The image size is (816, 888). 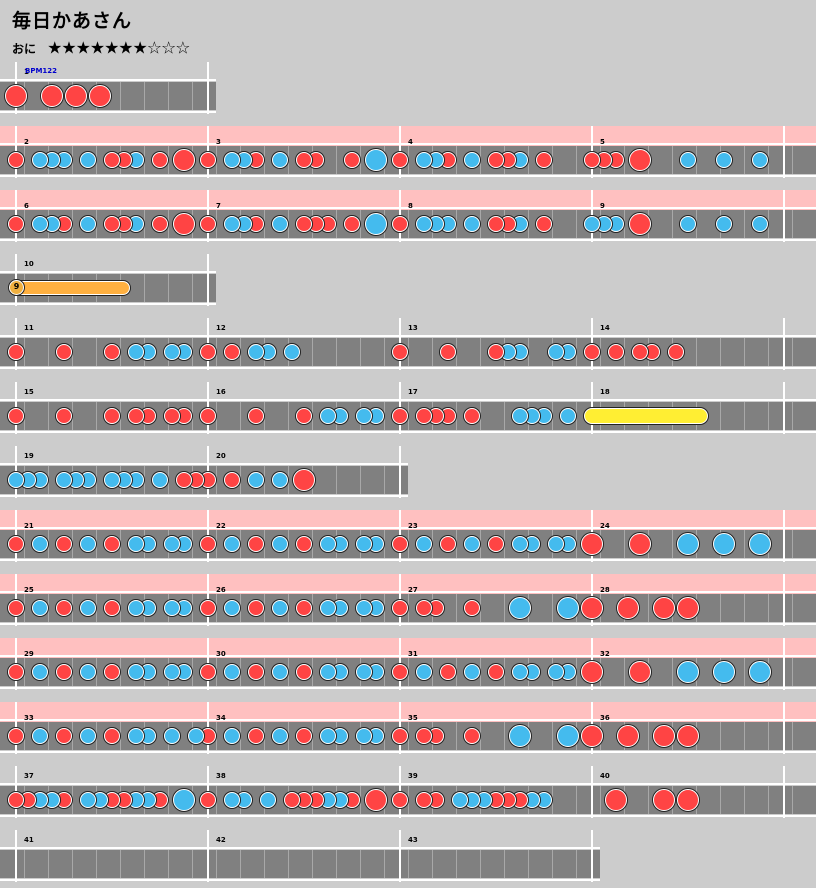 I want to click on measure-number: 21, so click(x=29, y=526).